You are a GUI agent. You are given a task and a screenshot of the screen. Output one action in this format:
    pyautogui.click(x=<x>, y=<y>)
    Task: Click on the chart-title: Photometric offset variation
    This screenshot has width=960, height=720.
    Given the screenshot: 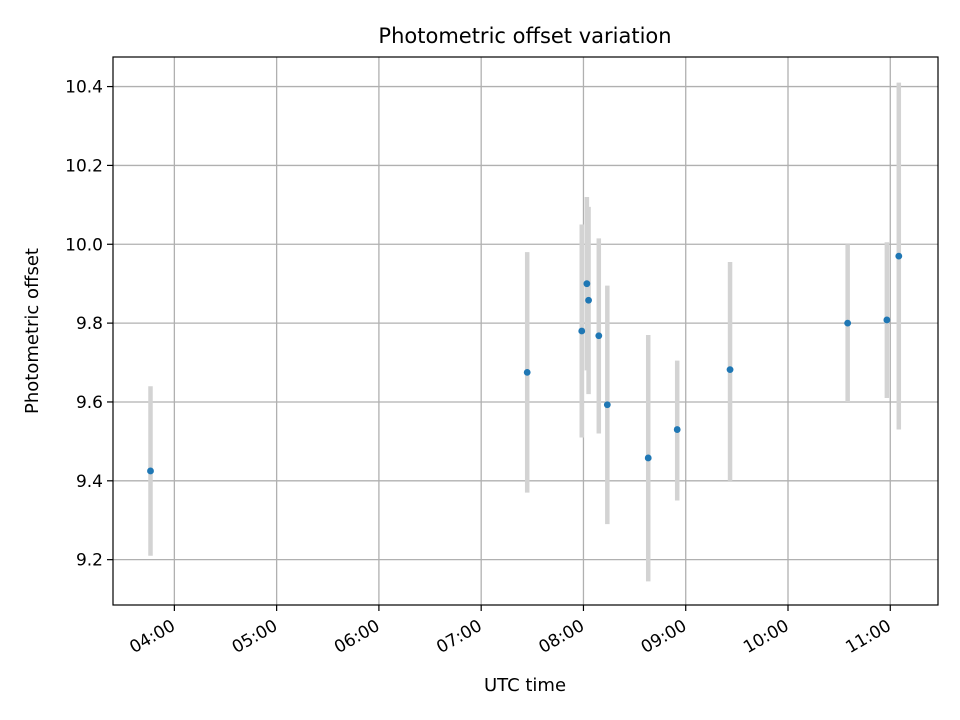 What is the action you would take?
    pyautogui.click(x=524, y=36)
    